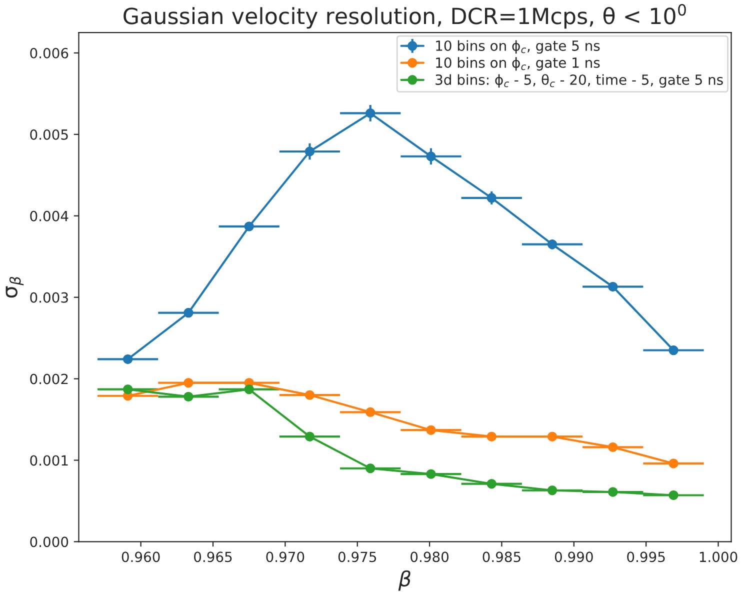 The width and height of the screenshot is (750, 592). What do you see at coordinates (646, 557) in the screenshot?
I see `x-tick-label: 0.995` at bounding box center [646, 557].